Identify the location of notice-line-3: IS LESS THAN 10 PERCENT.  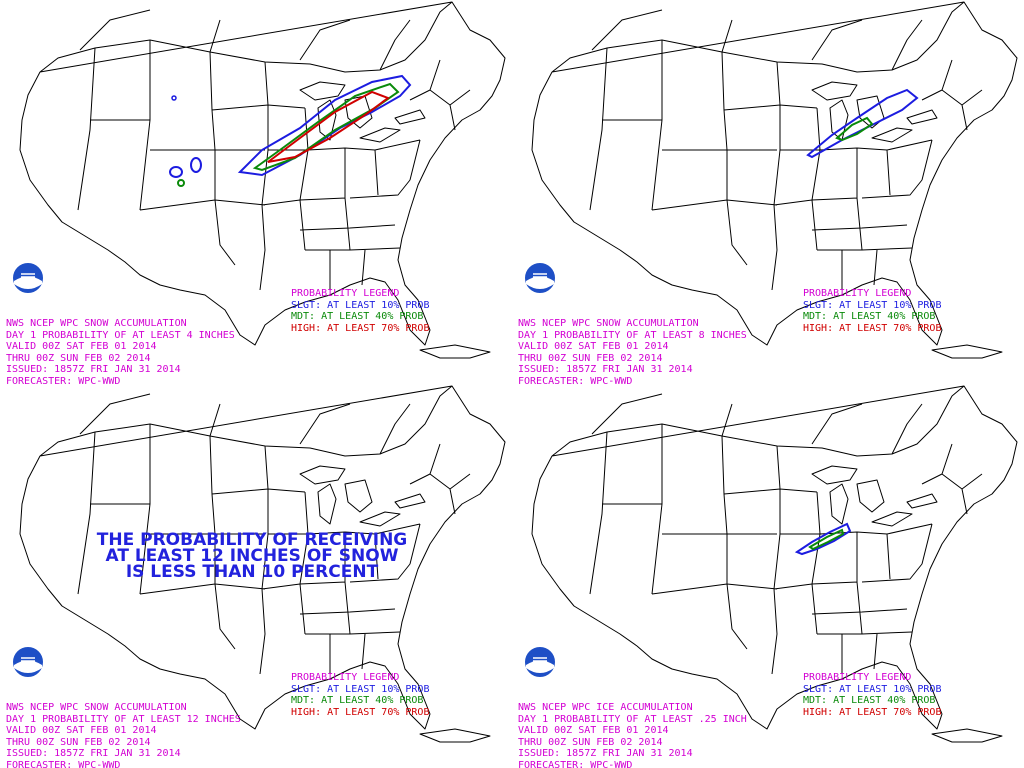
(252, 572).